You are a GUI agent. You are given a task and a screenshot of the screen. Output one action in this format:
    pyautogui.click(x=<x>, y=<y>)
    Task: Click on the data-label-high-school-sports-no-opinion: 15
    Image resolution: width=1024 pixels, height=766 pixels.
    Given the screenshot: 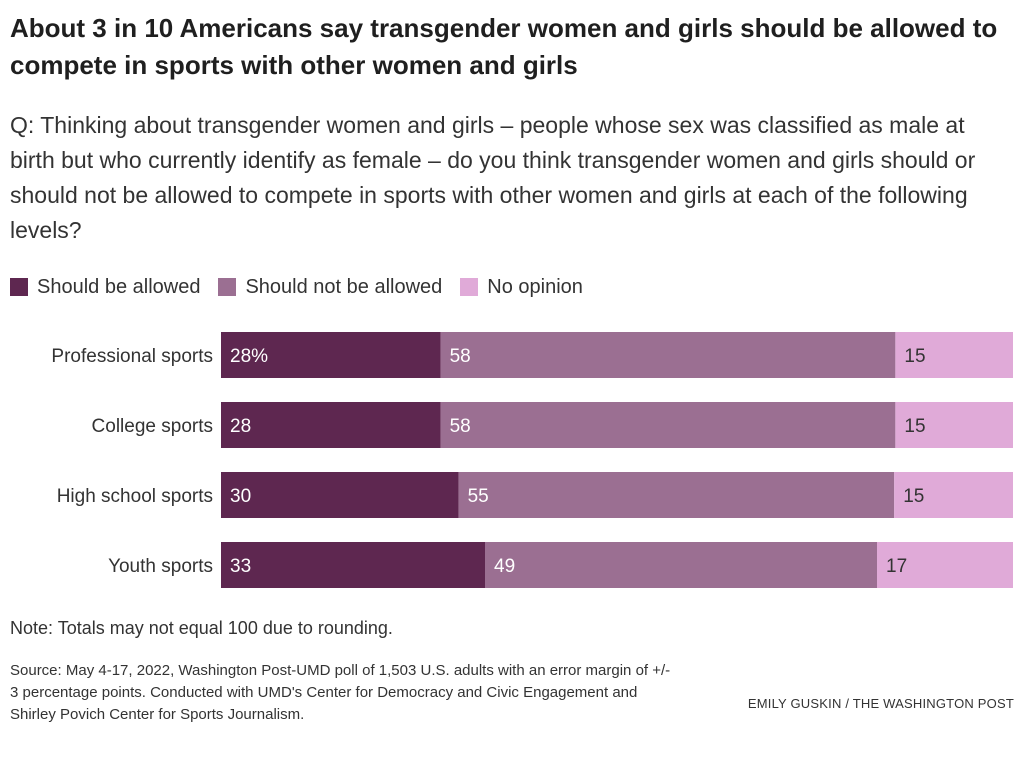 What is the action you would take?
    pyautogui.click(x=913, y=496)
    